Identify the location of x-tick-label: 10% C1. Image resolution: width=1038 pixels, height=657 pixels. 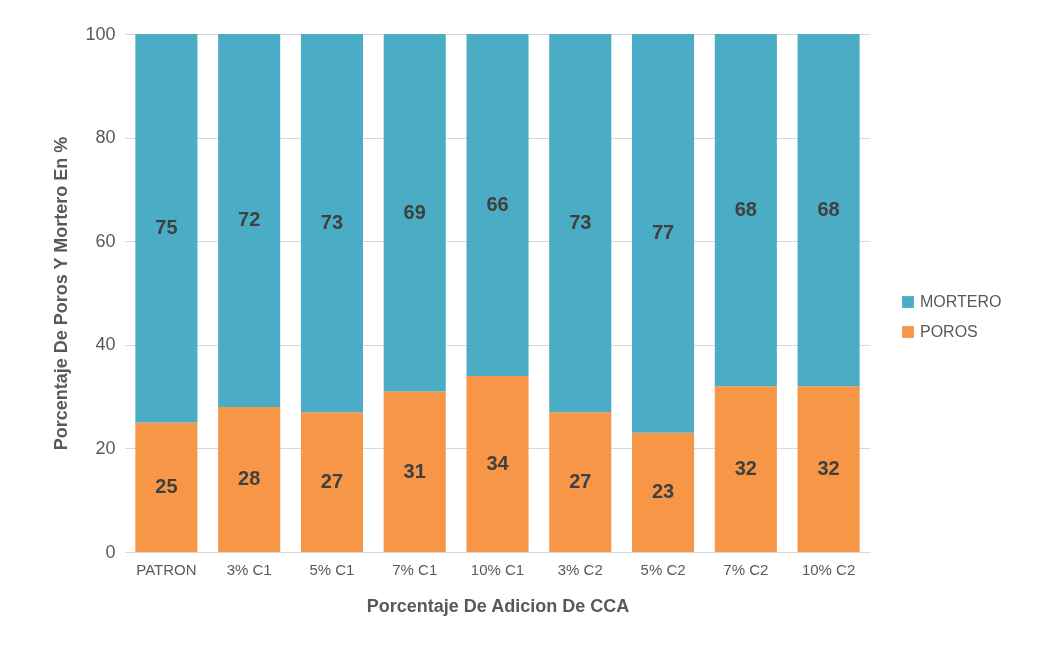
(497, 569).